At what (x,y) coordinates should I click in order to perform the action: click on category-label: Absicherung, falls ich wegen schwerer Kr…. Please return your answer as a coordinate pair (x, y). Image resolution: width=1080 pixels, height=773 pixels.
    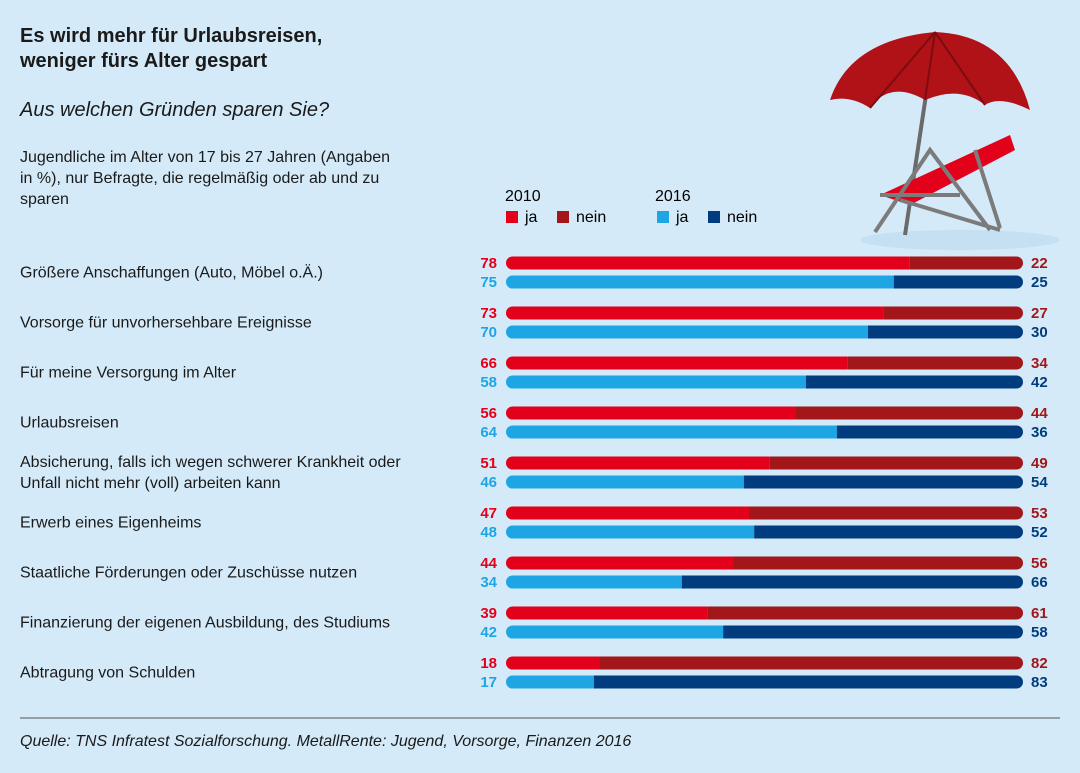
    Looking at the image, I should click on (210, 472).